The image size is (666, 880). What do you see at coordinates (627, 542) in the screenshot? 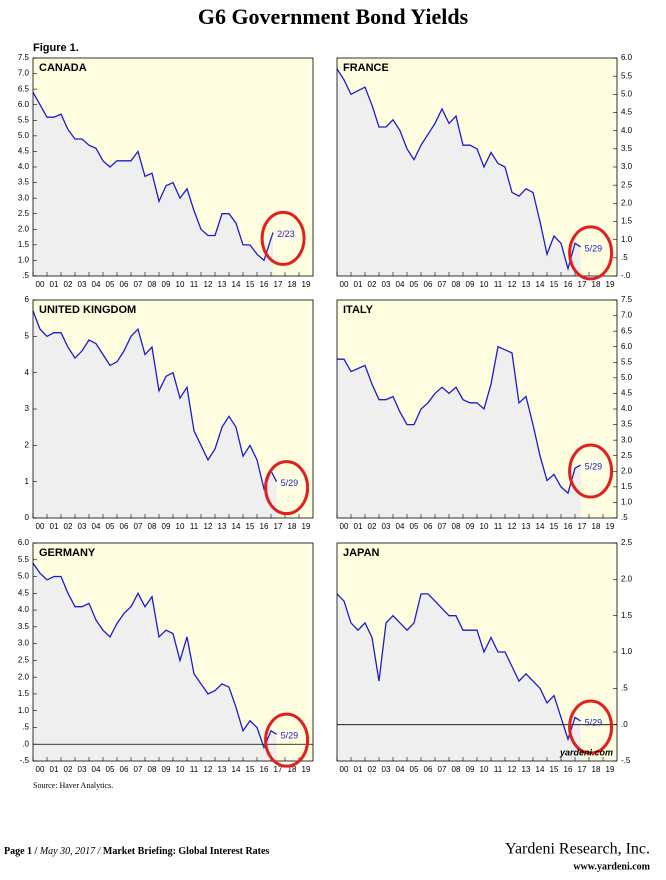
I see `y-tick-label: 2.5` at bounding box center [627, 542].